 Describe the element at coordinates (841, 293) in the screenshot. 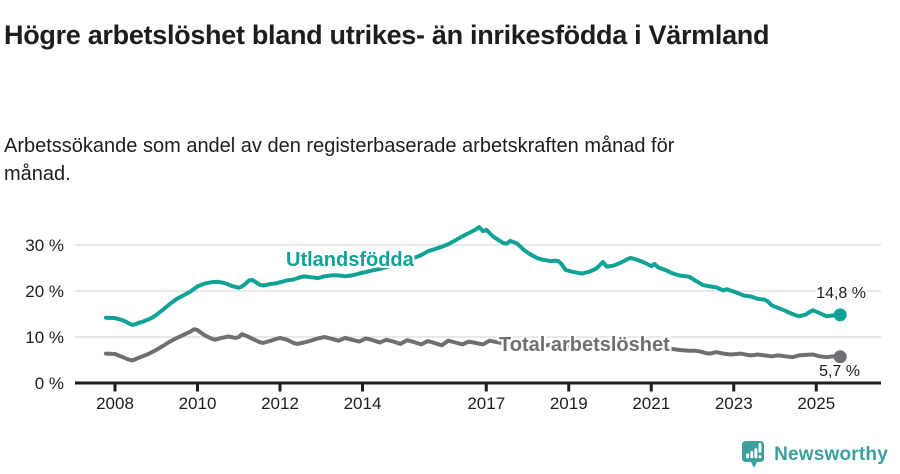

I see `end-value-label-utlandsfodda: 14,8 %` at that location.